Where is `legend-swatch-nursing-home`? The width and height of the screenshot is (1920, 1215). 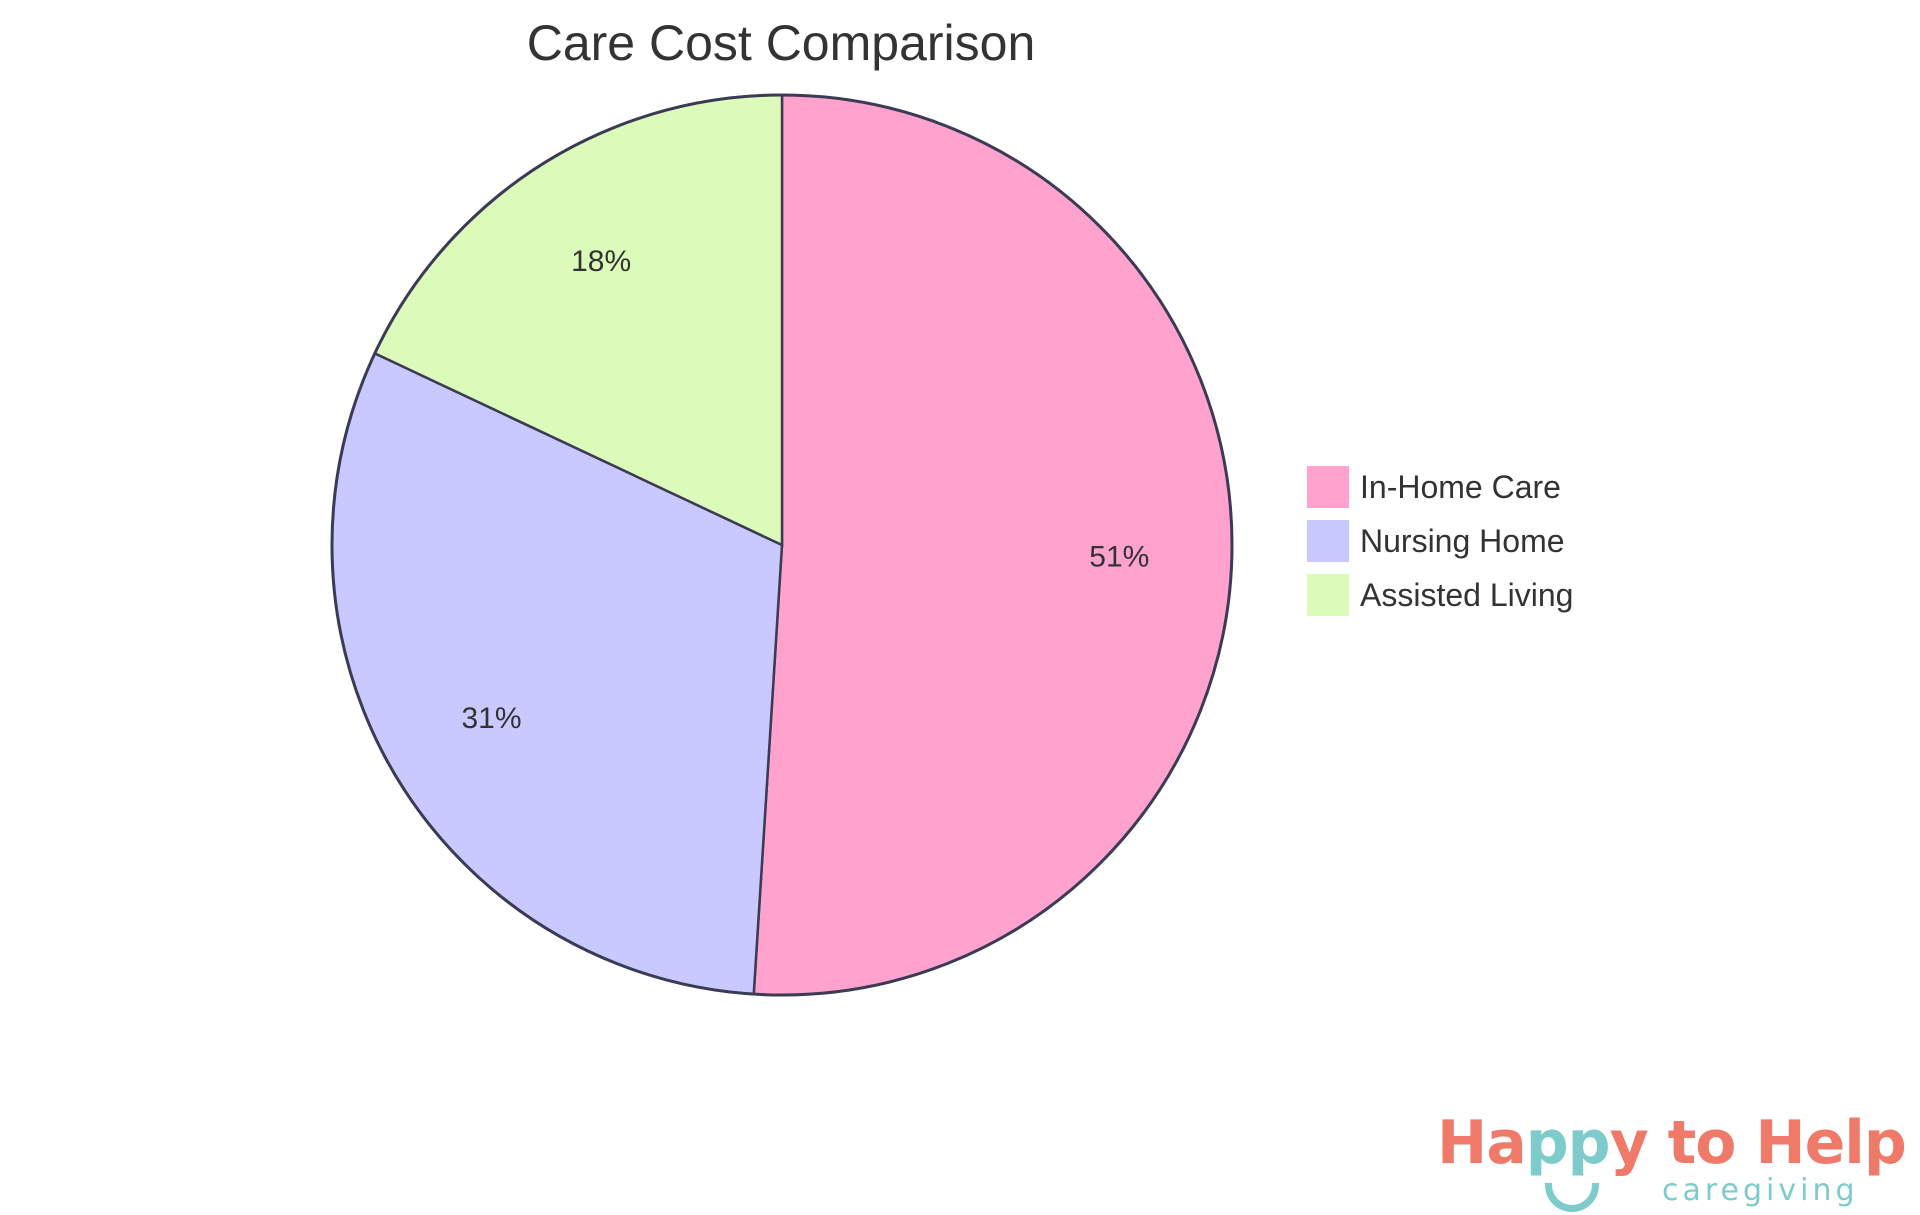
legend-swatch-nursing-home is located at coordinates (1328, 541).